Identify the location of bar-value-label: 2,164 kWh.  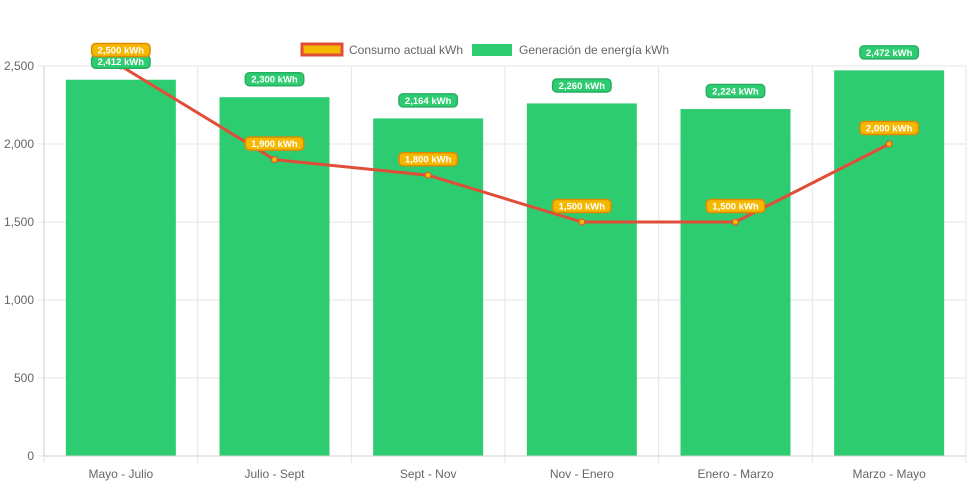
(428, 100).